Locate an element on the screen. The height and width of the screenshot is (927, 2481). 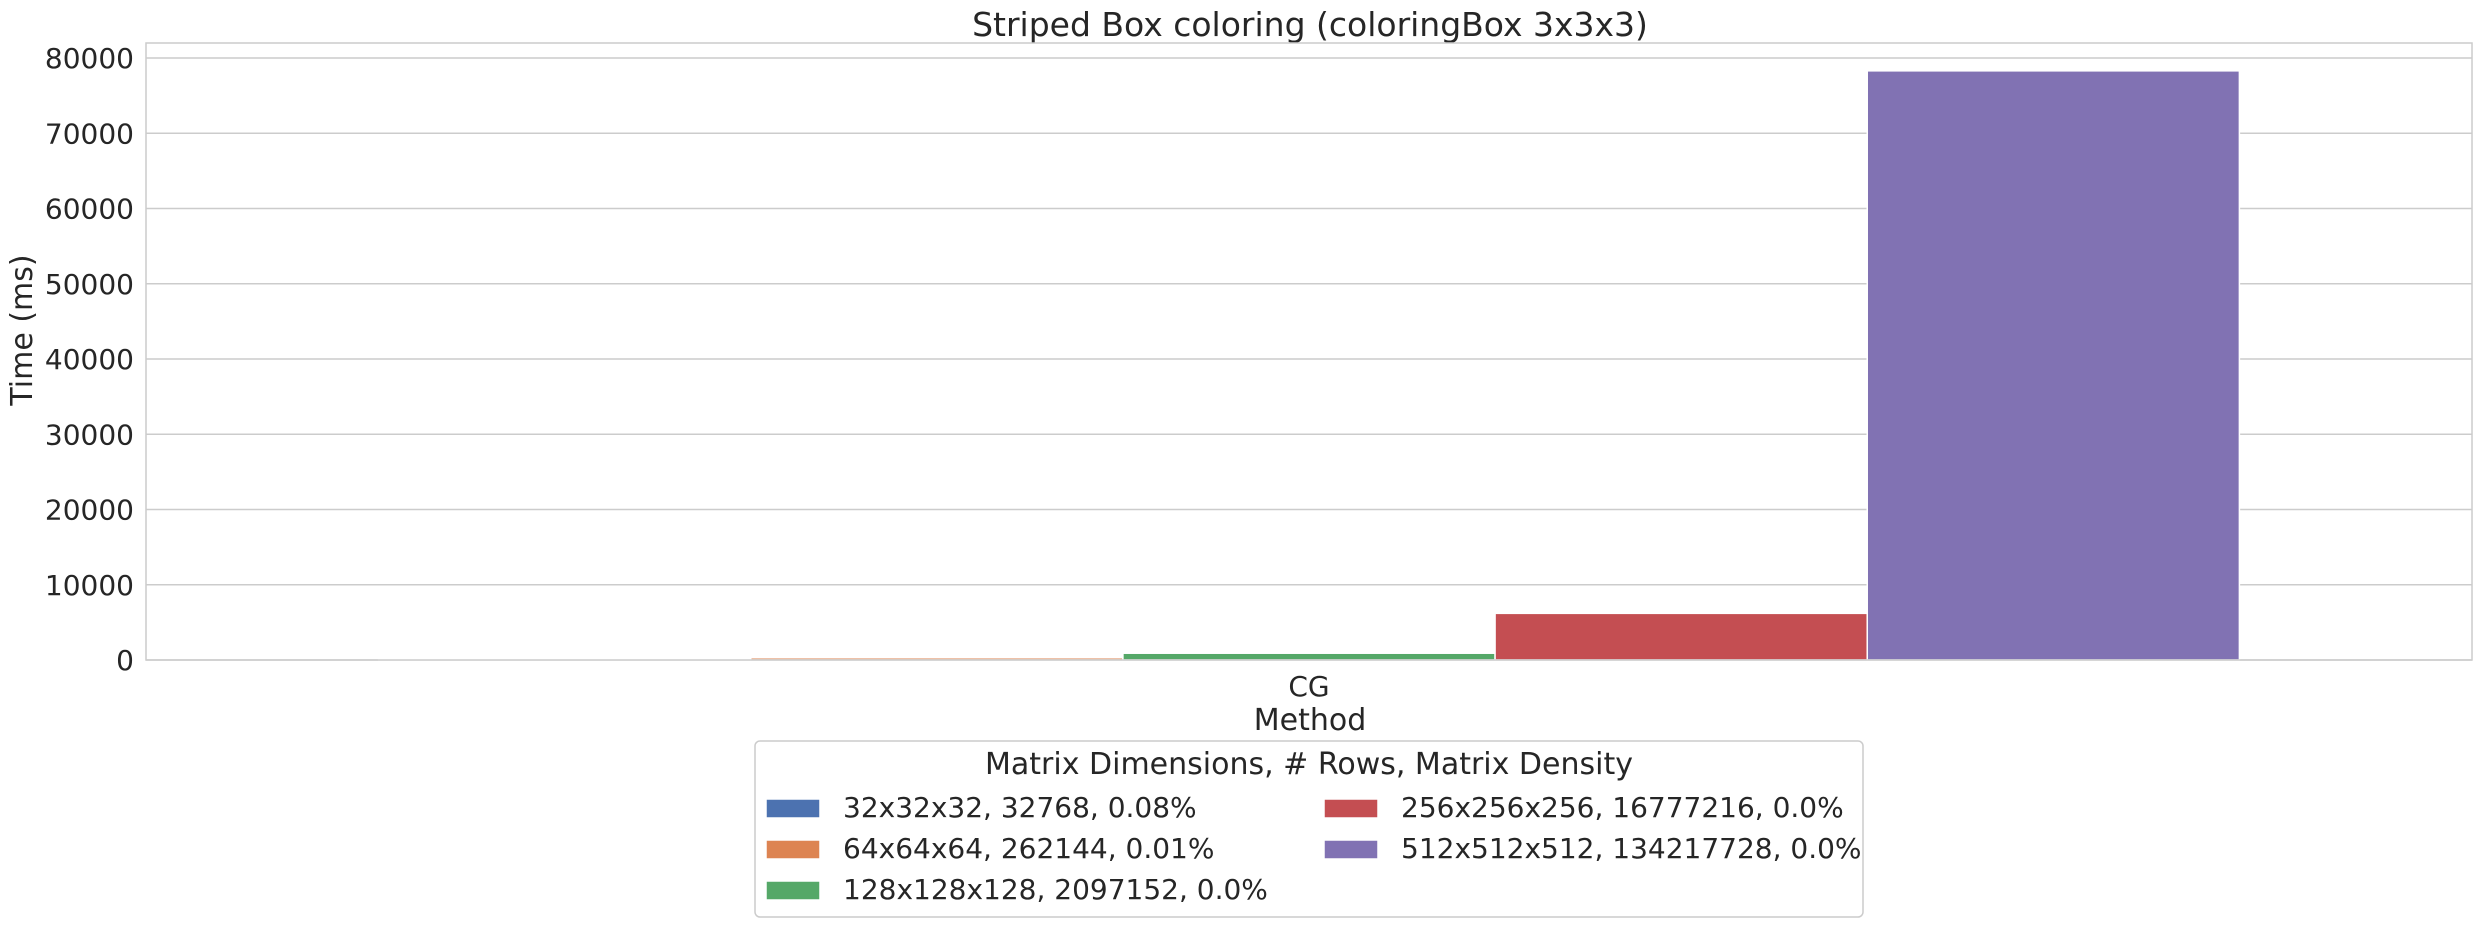
legend-label: 512x512x512, 134217728, 0.0% is located at coordinates (1631, 848).